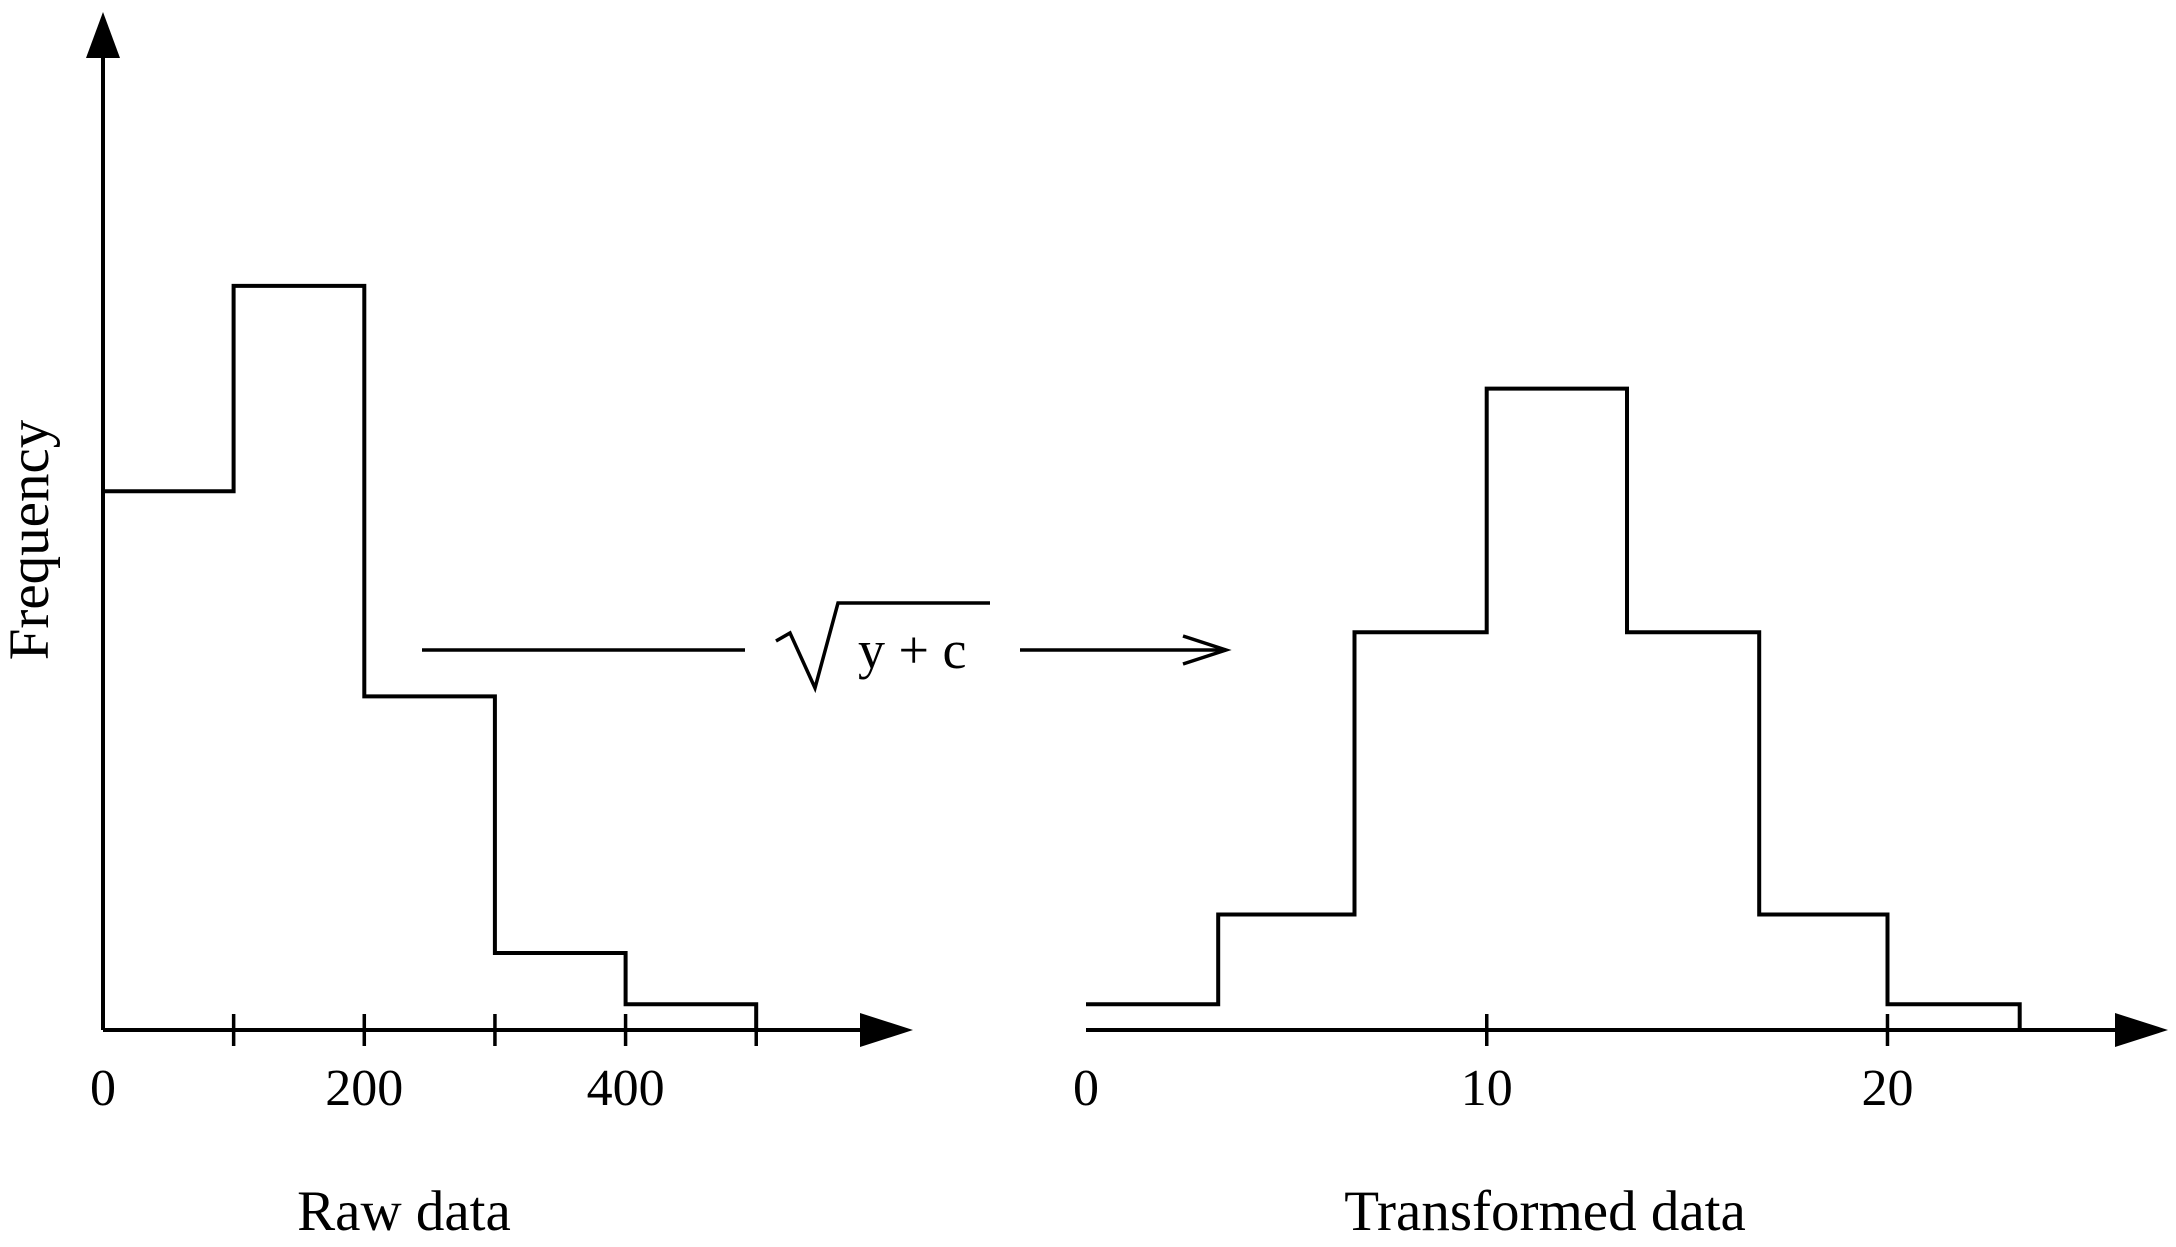 The width and height of the screenshot is (2176, 1247). Describe the element at coordinates (1086, 1088) in the screenshot. I see `right-x-tick-label: 0` at that location.